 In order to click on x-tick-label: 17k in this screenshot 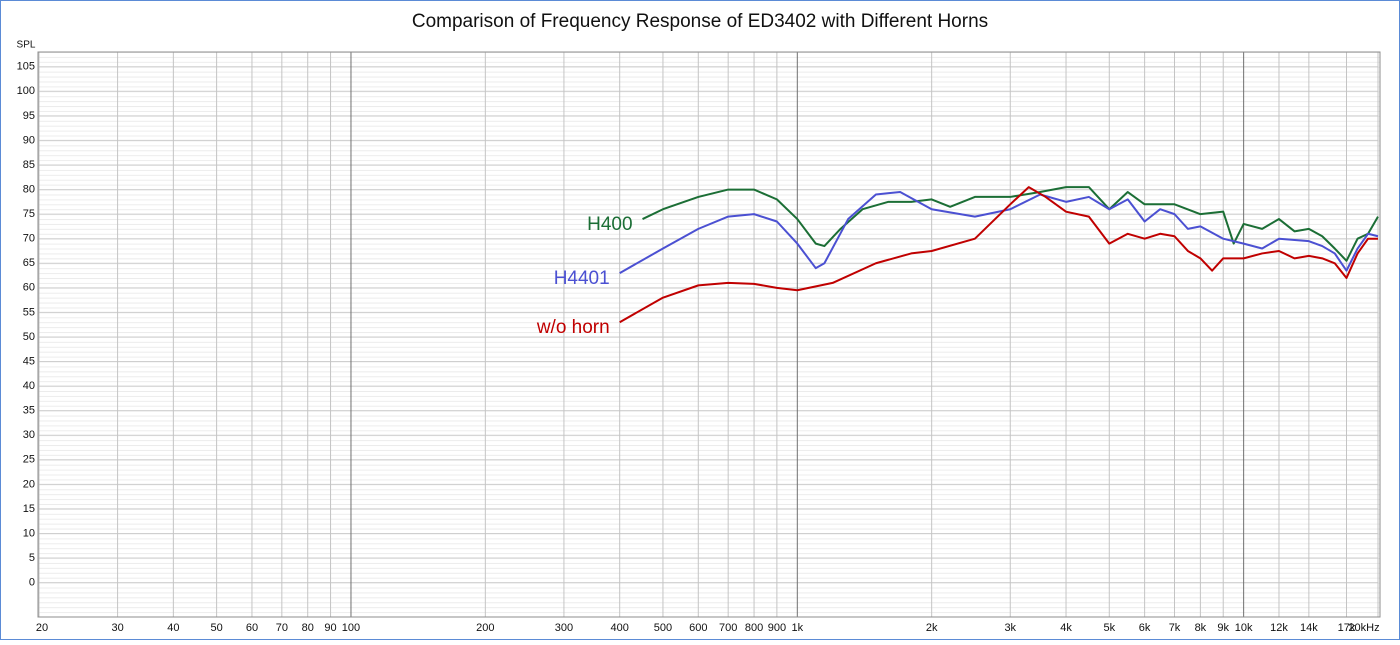, I will do `click(1347, 628)`.